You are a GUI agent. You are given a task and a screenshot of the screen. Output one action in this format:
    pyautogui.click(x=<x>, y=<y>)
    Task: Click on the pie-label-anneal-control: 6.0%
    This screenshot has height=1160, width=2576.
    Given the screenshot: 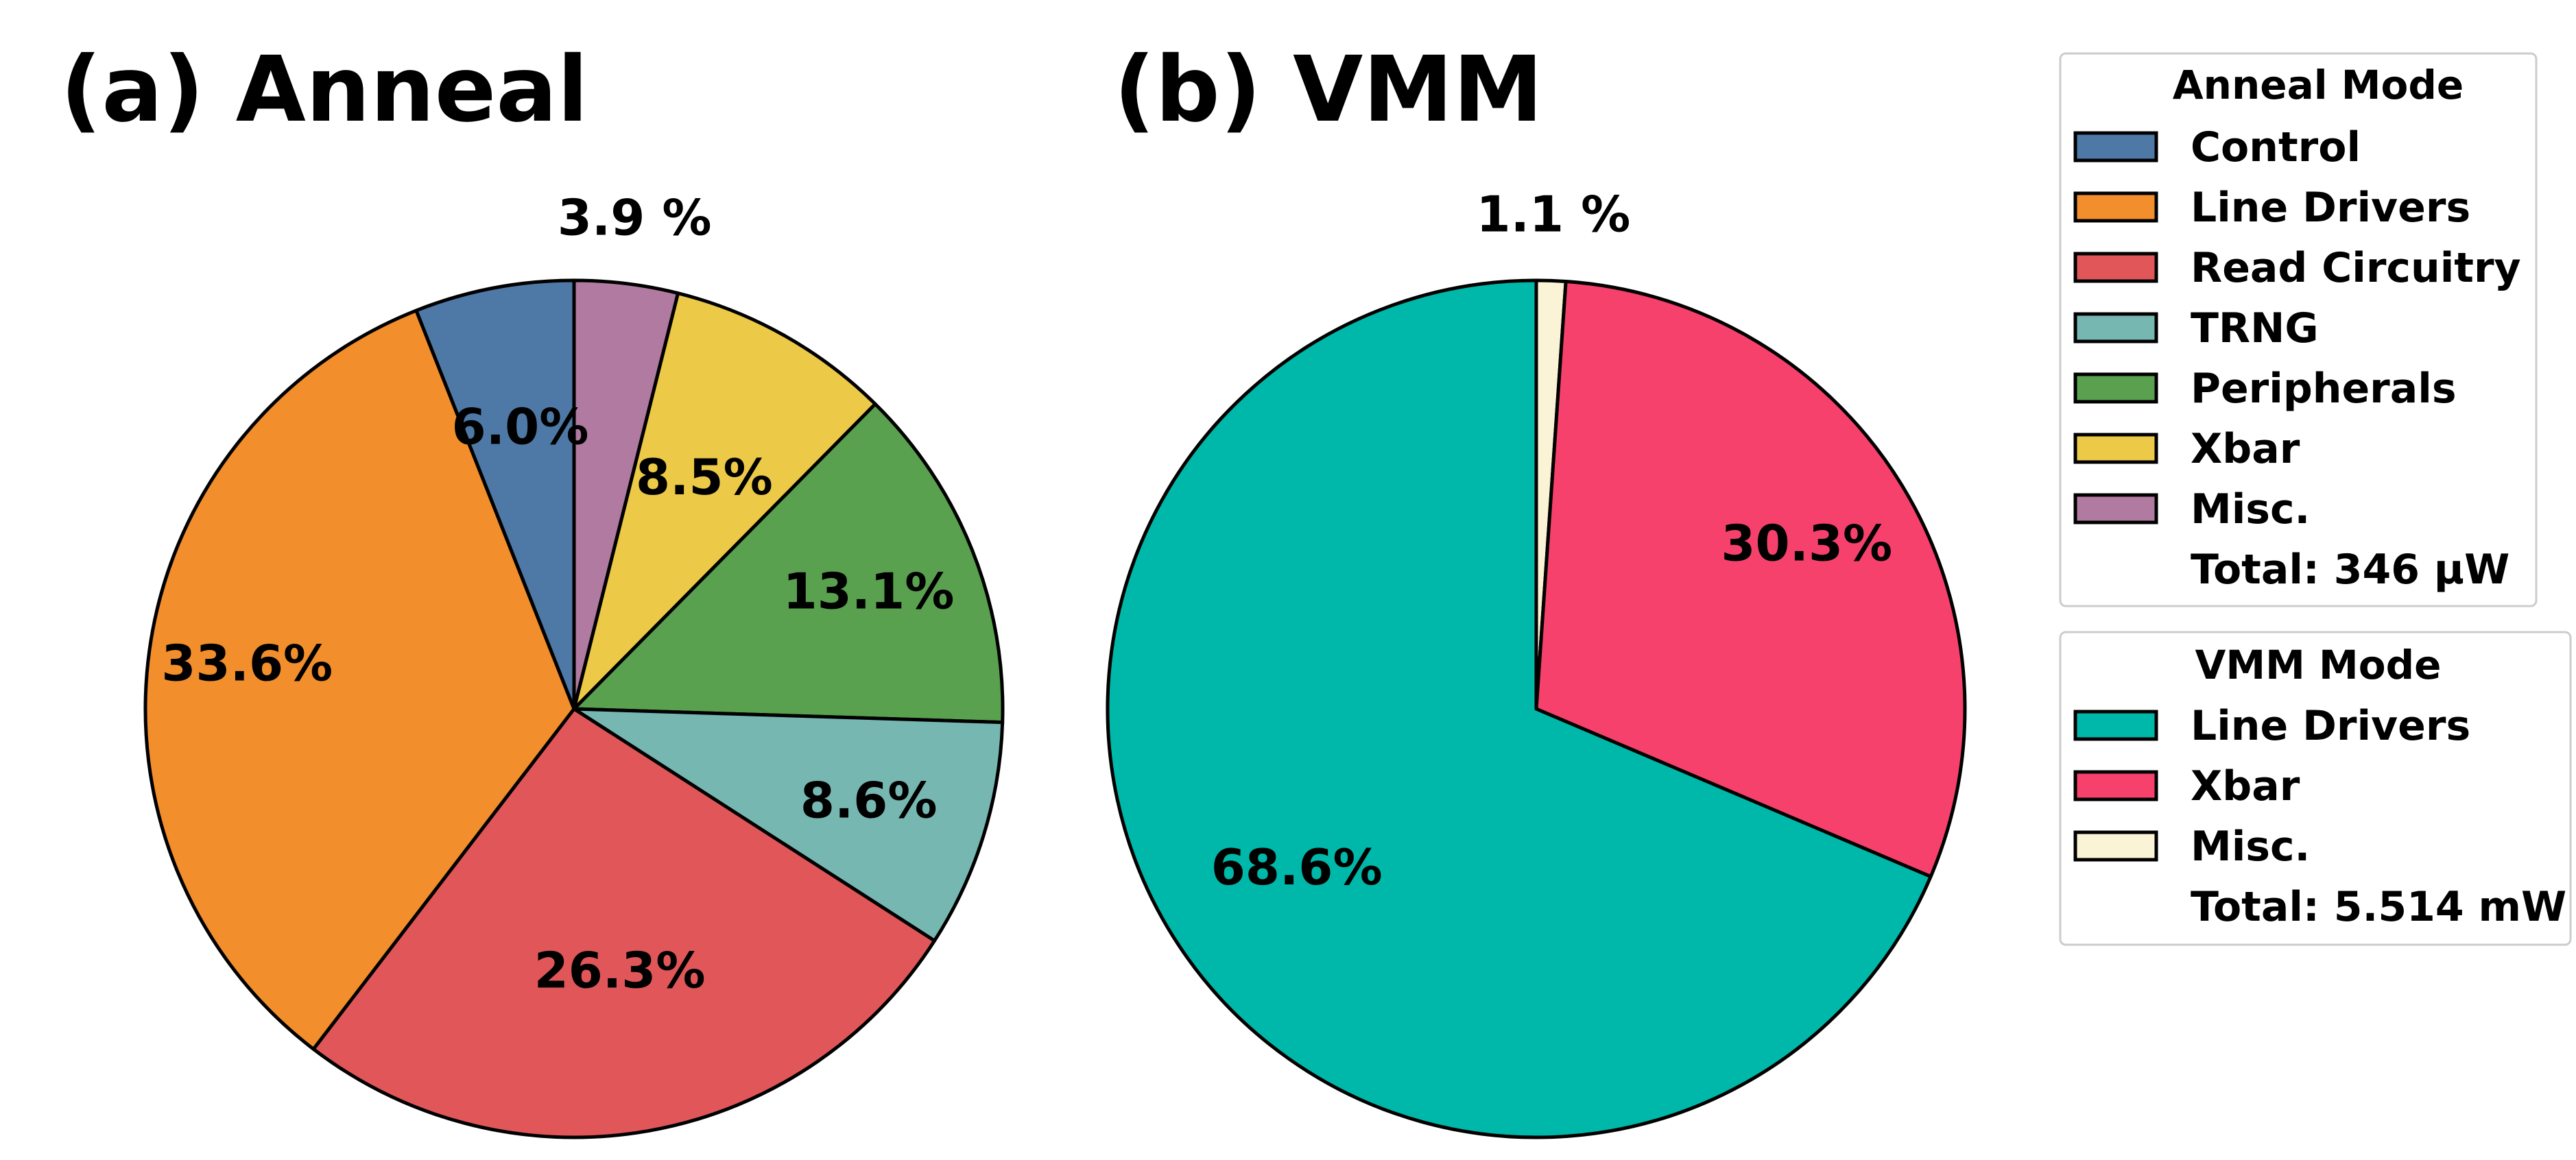 What is the action you would take?
    pyautogui.click(x=520, y=427)
    